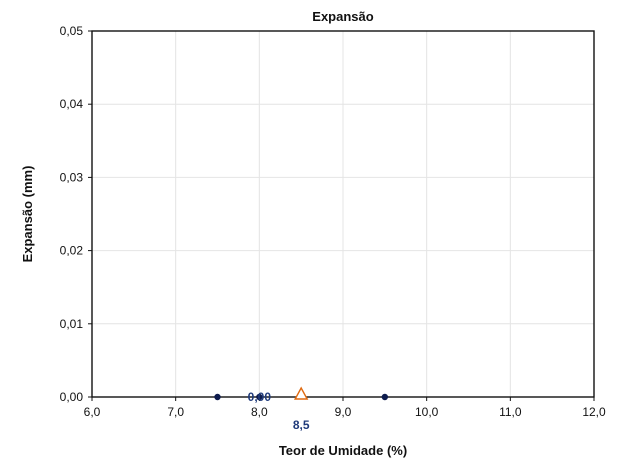 The width and height of the screenshot is (620, 471). I want to click on data-points, so click(301, 393).